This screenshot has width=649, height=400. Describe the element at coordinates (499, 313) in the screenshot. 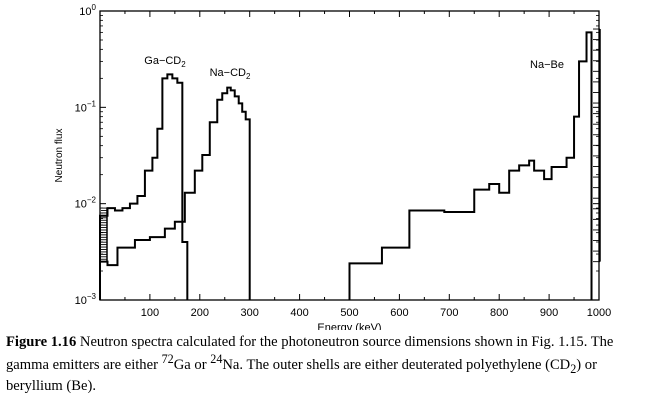

I see `x-tick-label: 800` at that location.